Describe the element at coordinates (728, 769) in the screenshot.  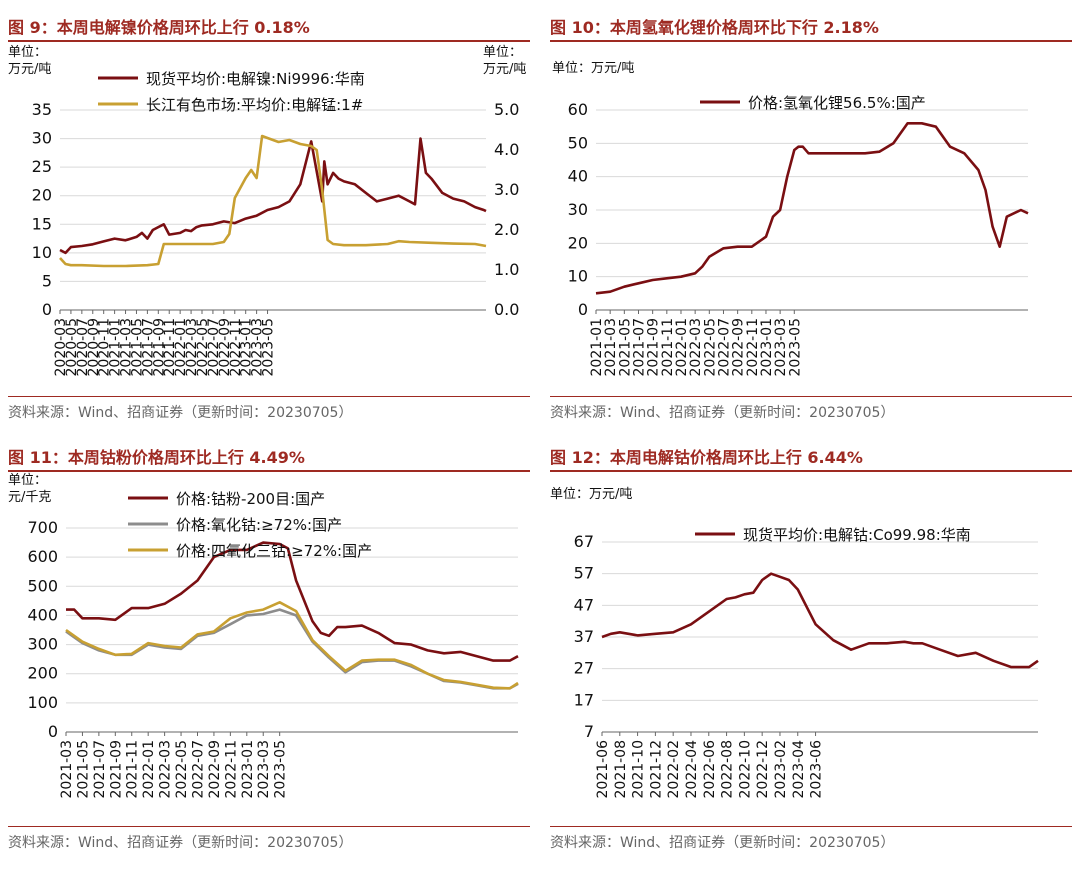
I see `x-tick-label: 2022-08` at that location.